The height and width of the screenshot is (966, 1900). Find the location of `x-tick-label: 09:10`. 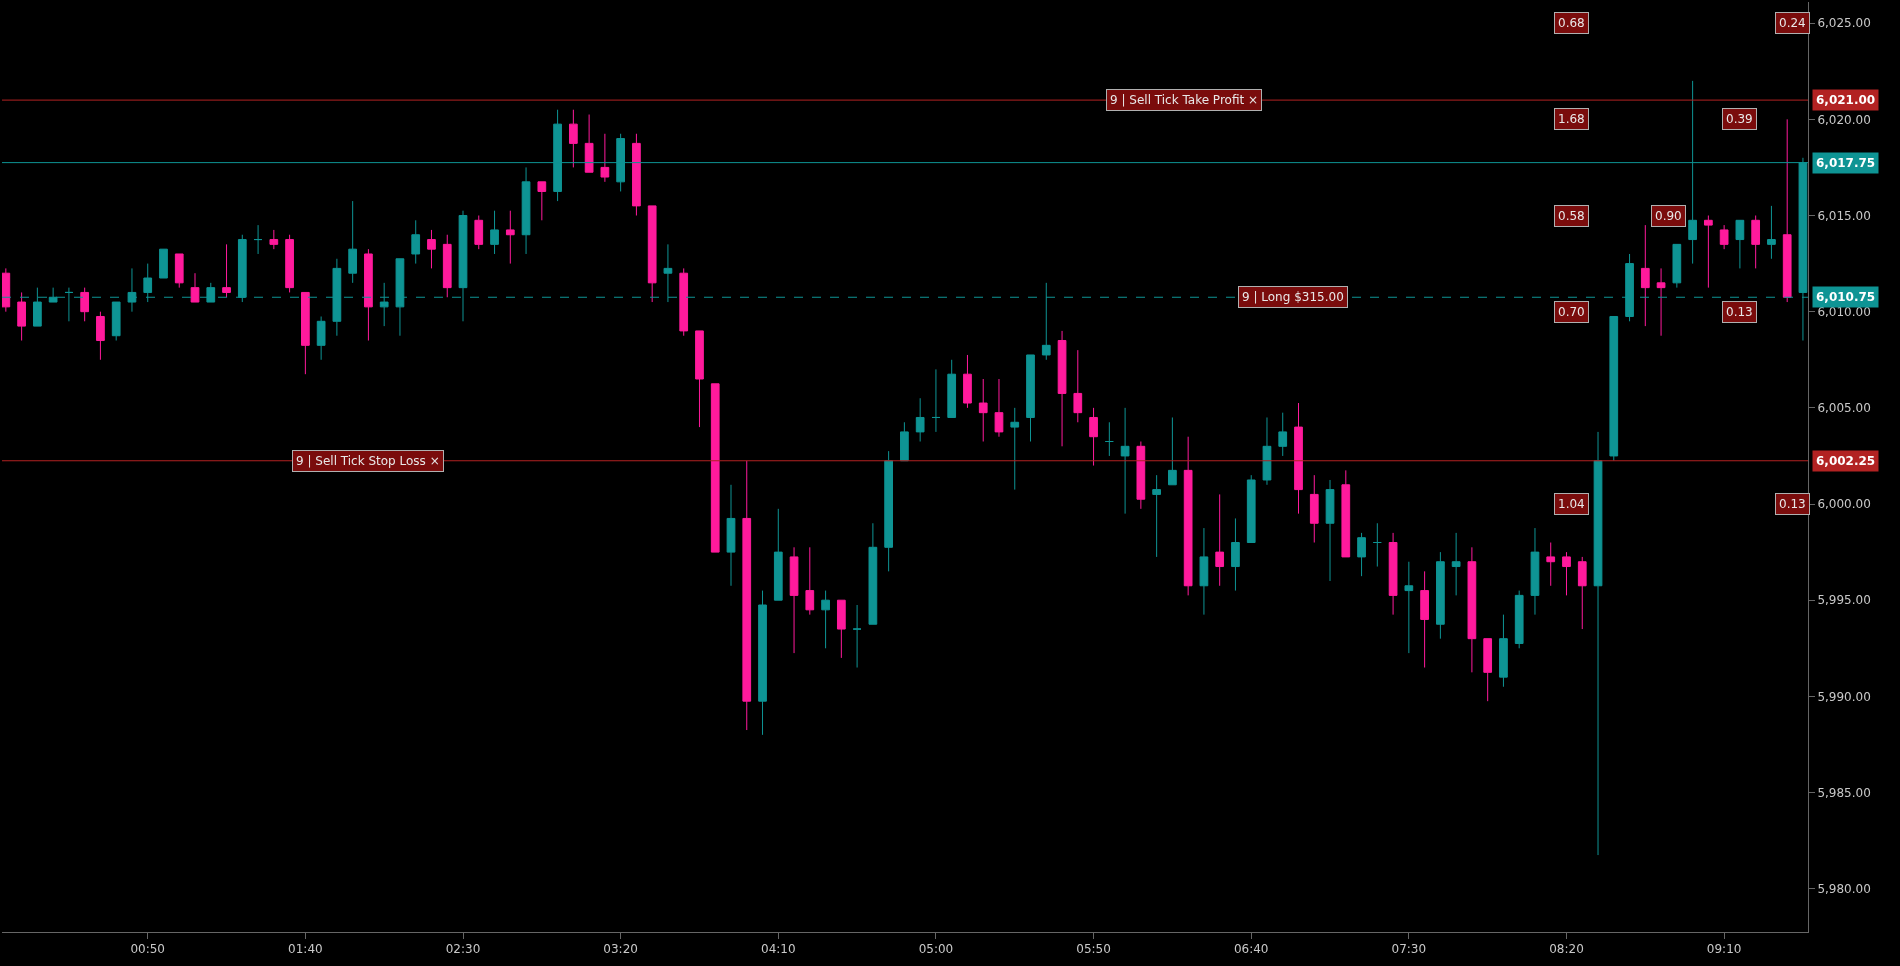

x-tick-label: 09:10 is located at coordinates (1724, 949).